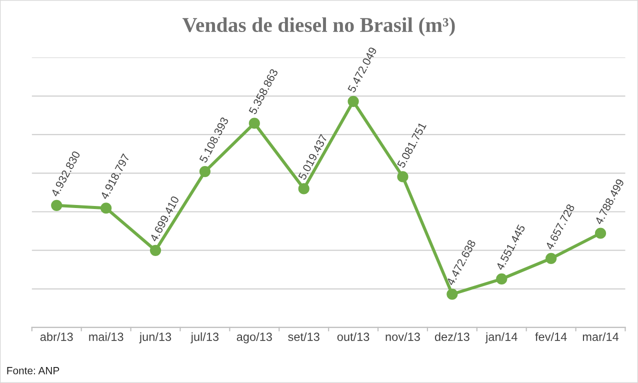 This screenshot has width=638, height=383. What do you see at coordinates (318, 26) in the screenshot?
I see `chart-title: Vendas de diesel no Brasil (m³)` at bounding box center [318, 26].